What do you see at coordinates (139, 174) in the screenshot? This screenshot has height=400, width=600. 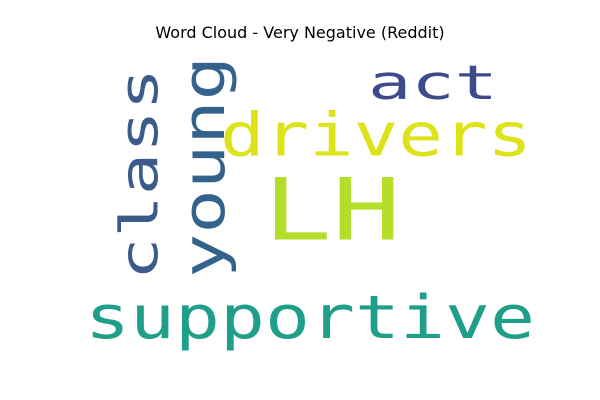 I see `word-class: class` at bounding box center [139, 174].